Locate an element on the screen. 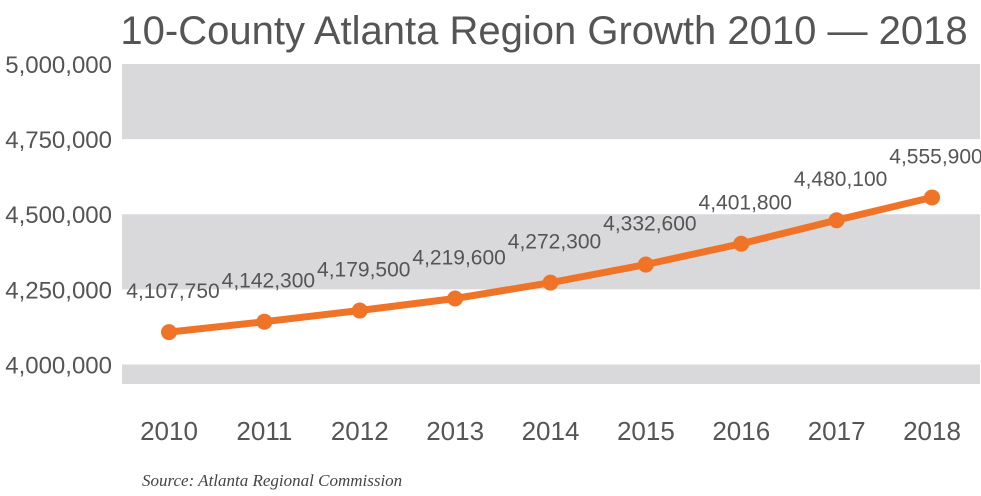 This screenshot has height=496, width=981. x-tick-label: 2017 is located at coordinates (837, 431).